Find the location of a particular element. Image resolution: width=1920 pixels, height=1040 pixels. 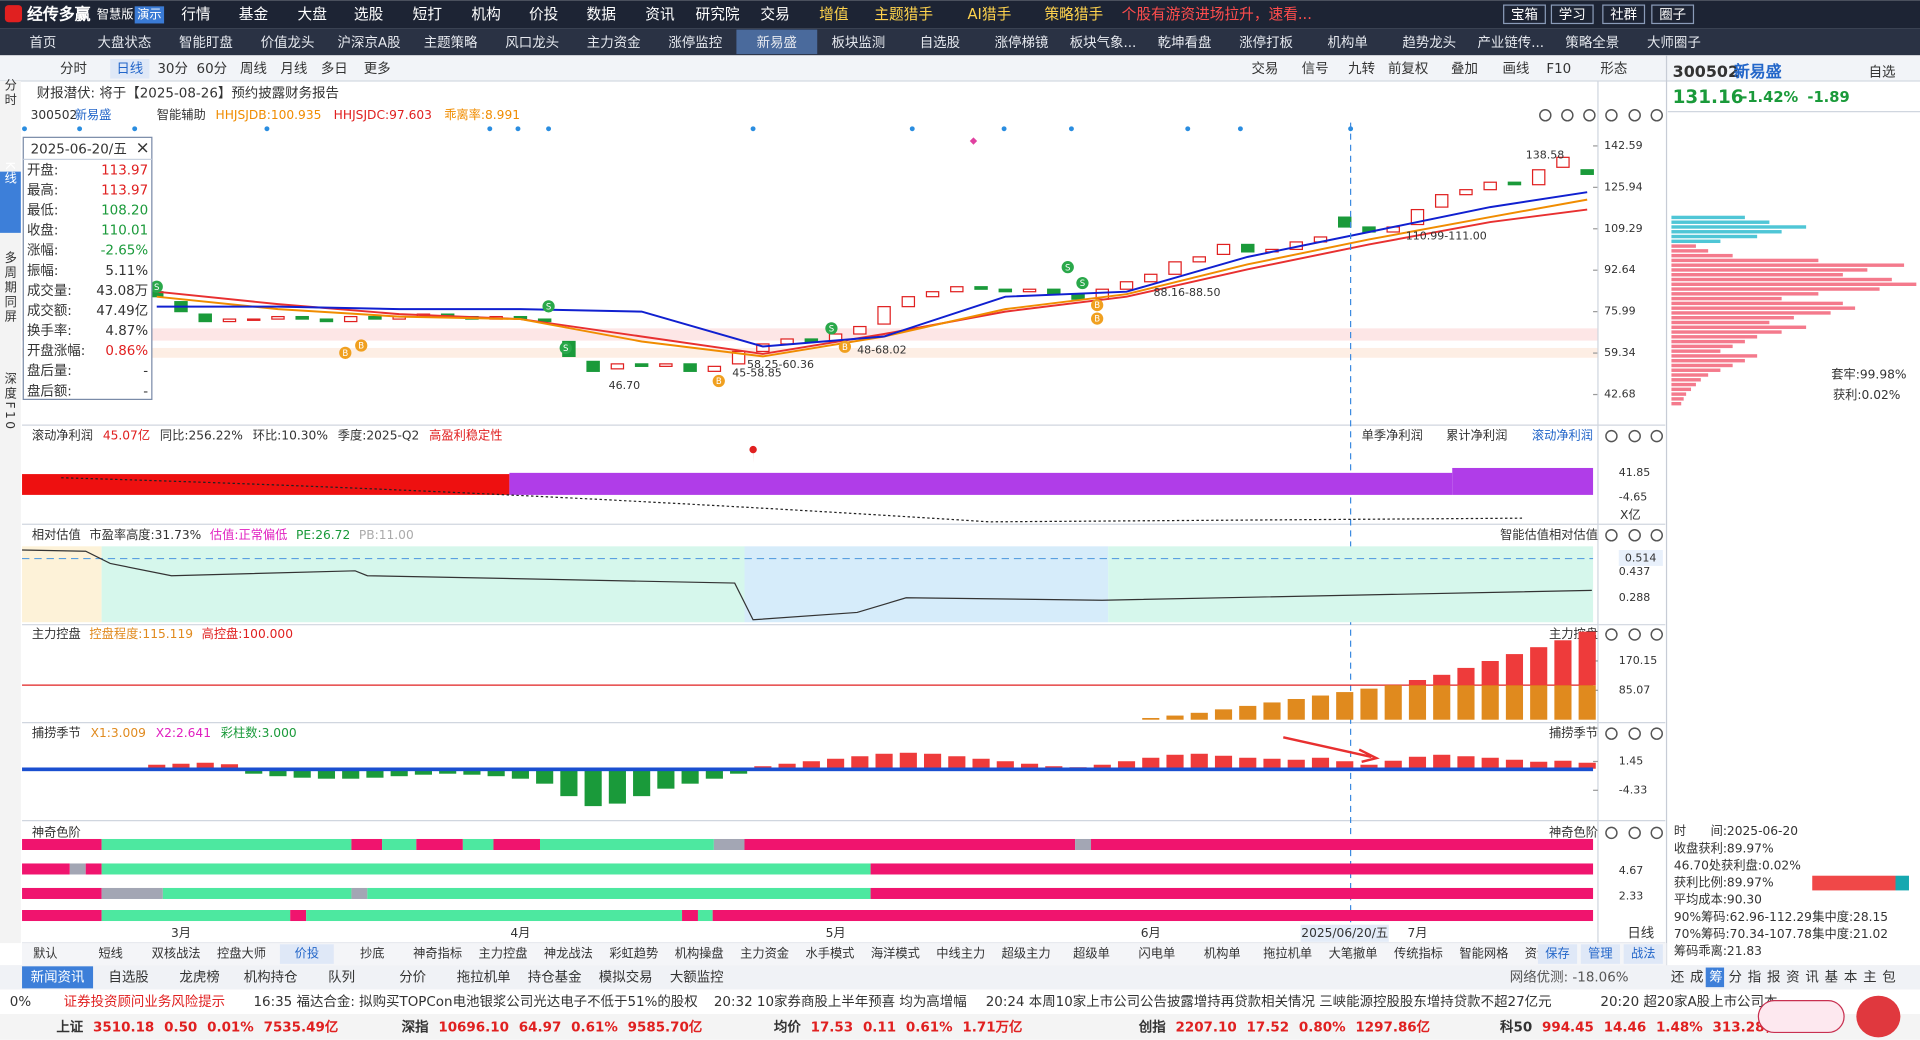

menu-item: 选股 is located at coordinates (369, 14).